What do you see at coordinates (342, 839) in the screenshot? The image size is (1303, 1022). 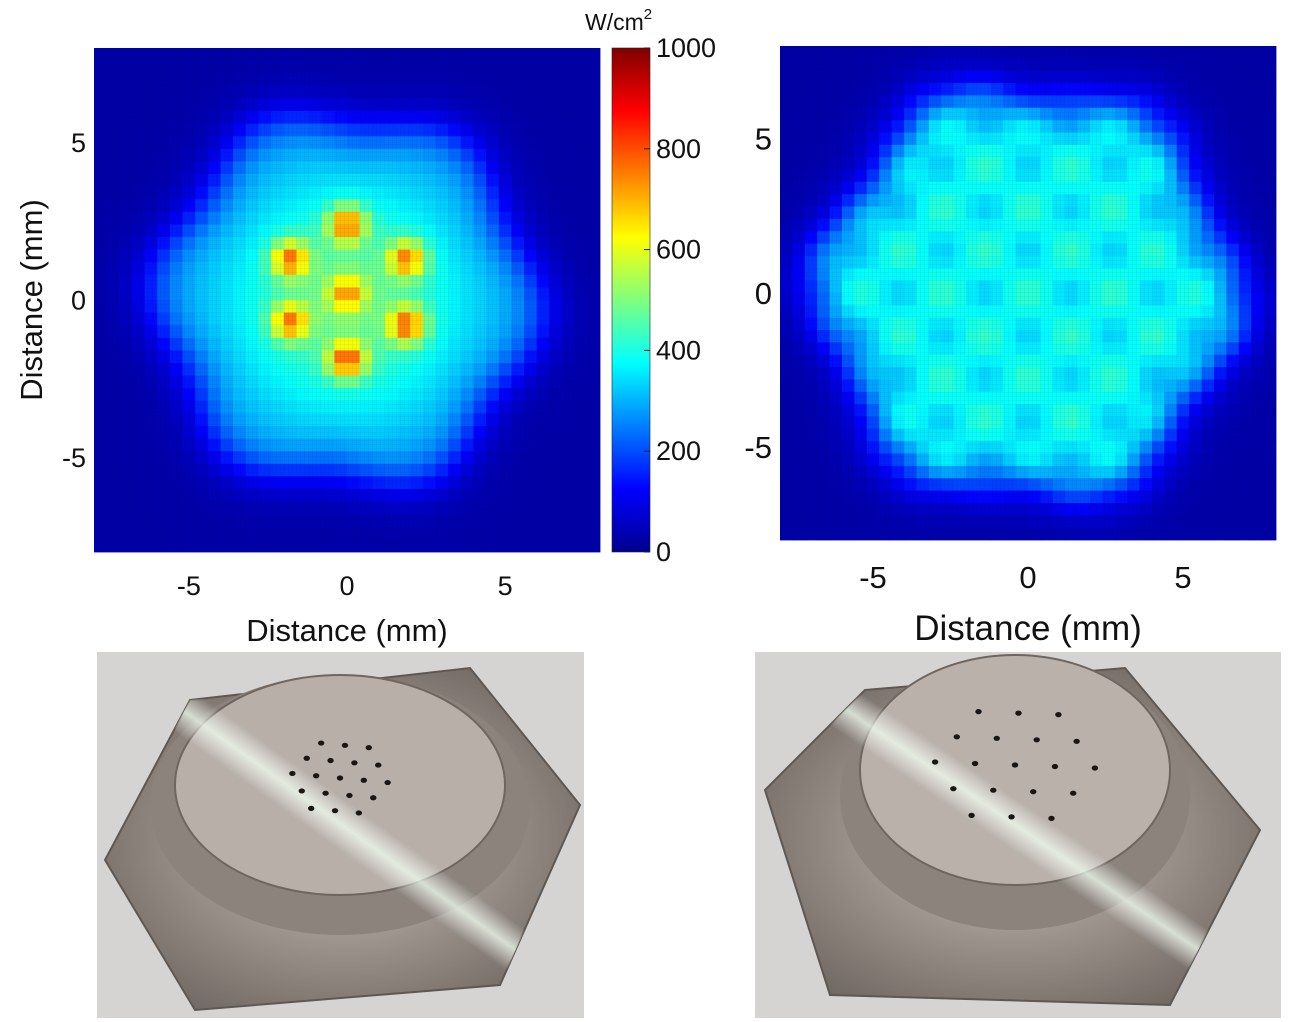 I see `left-reflection` at bounding box center [342, 839].